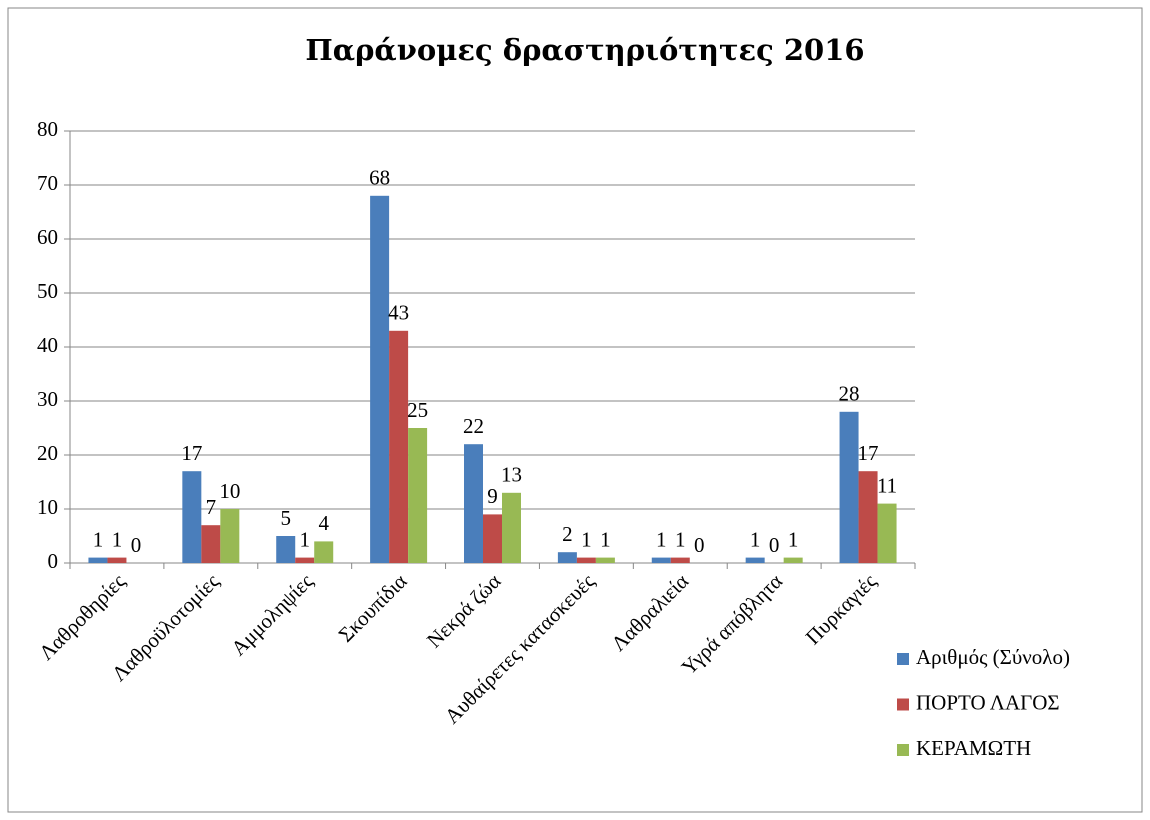  What do you see at coordinates (993, 657) in the screenshot?
I see `legend-label: Αριθμός (Σύνολο)` at bounding box center [993, 657].